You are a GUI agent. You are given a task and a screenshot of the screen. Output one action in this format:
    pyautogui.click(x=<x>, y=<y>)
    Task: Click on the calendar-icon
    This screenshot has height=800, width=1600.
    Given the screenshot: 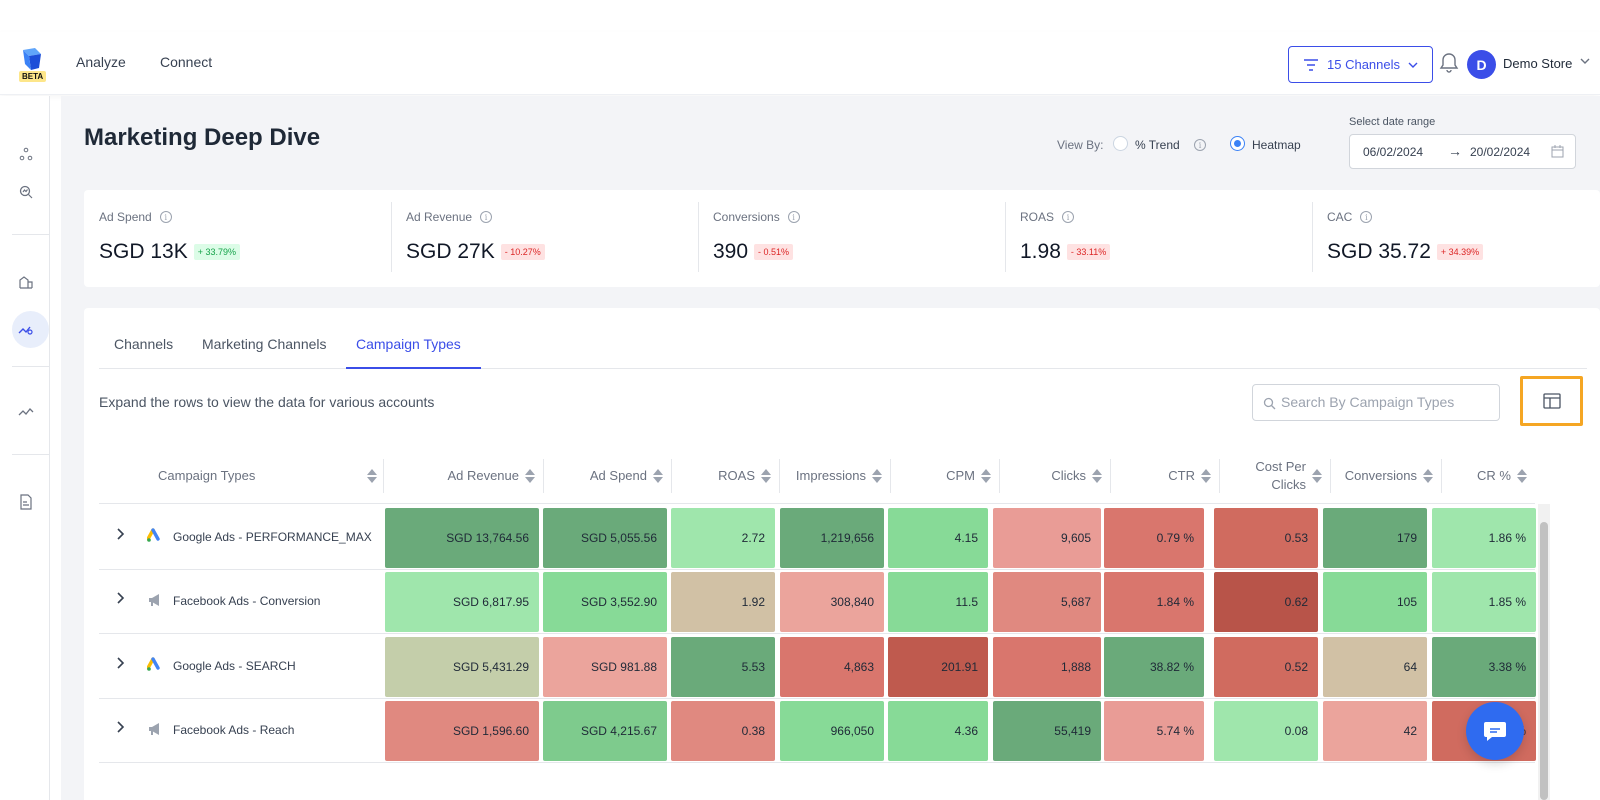 What is the action you would take?
    pyautogui.click(x=1557, y=151)
    